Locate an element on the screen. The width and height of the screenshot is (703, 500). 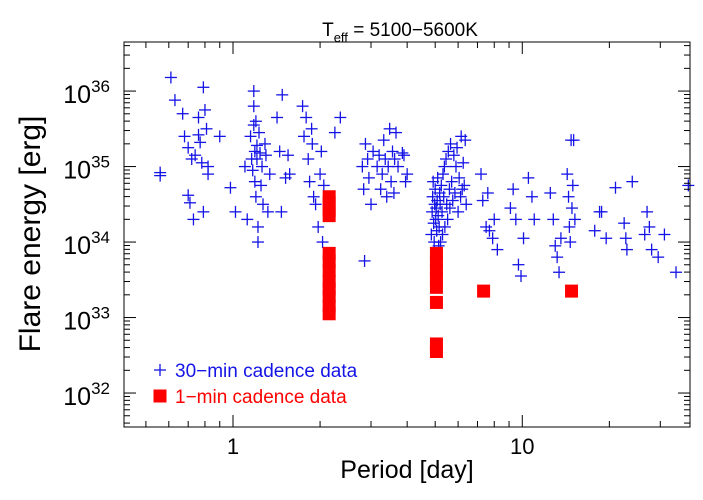
y-tick-exponent: 32 is located at coordinates (100, 388).